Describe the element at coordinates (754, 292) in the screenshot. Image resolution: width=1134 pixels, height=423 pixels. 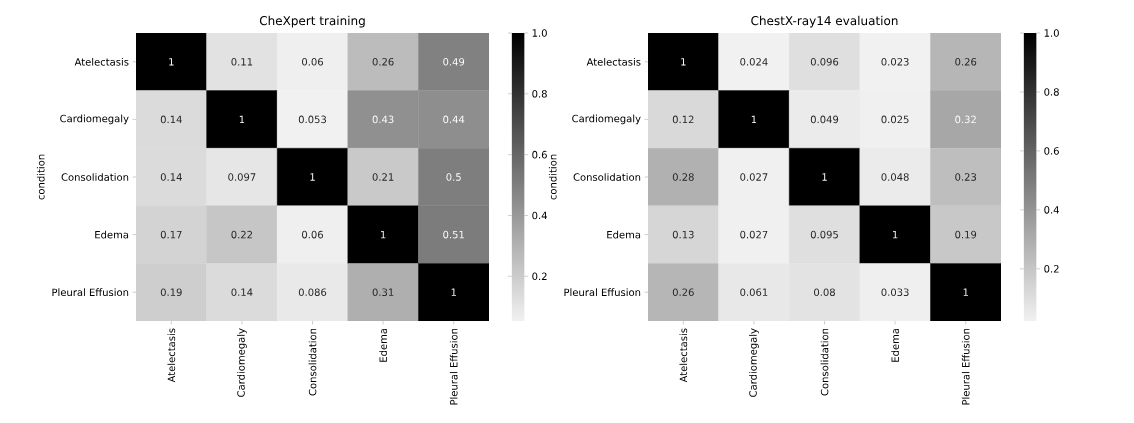
I see `data-label: 0.061` at that location.